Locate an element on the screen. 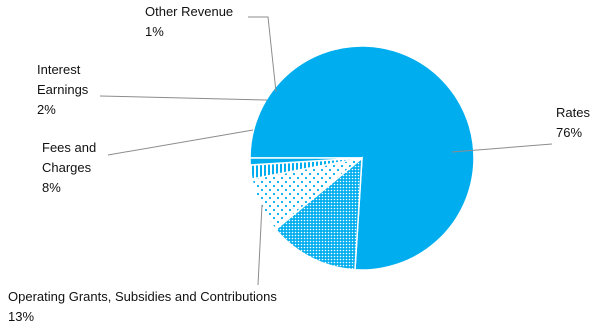 This screenshot has width=597, height=334. data-label-interest-earnings: Interest Earnings 2% is located at coordinates (63, 89).